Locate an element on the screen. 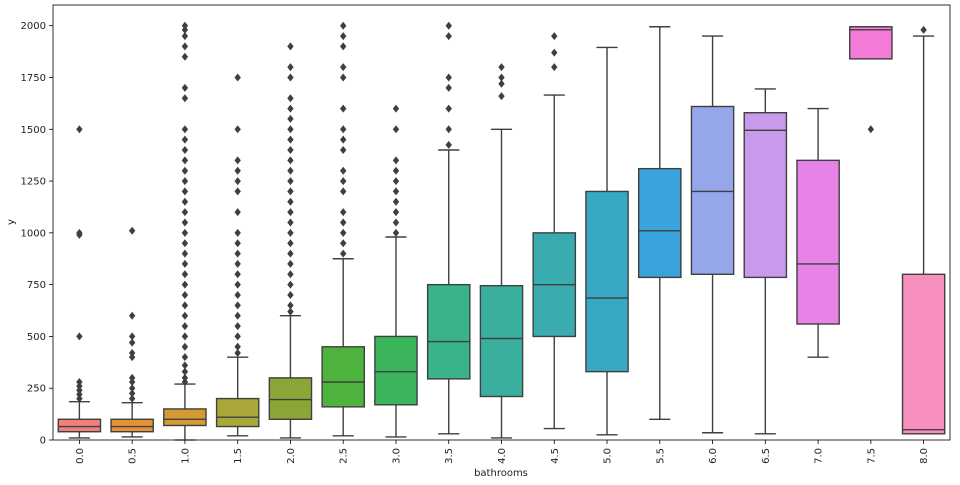 Image resolution: width=960 pixels, height=485 pixels. y-tick-label: 0 is located at coordinates (43, 441).